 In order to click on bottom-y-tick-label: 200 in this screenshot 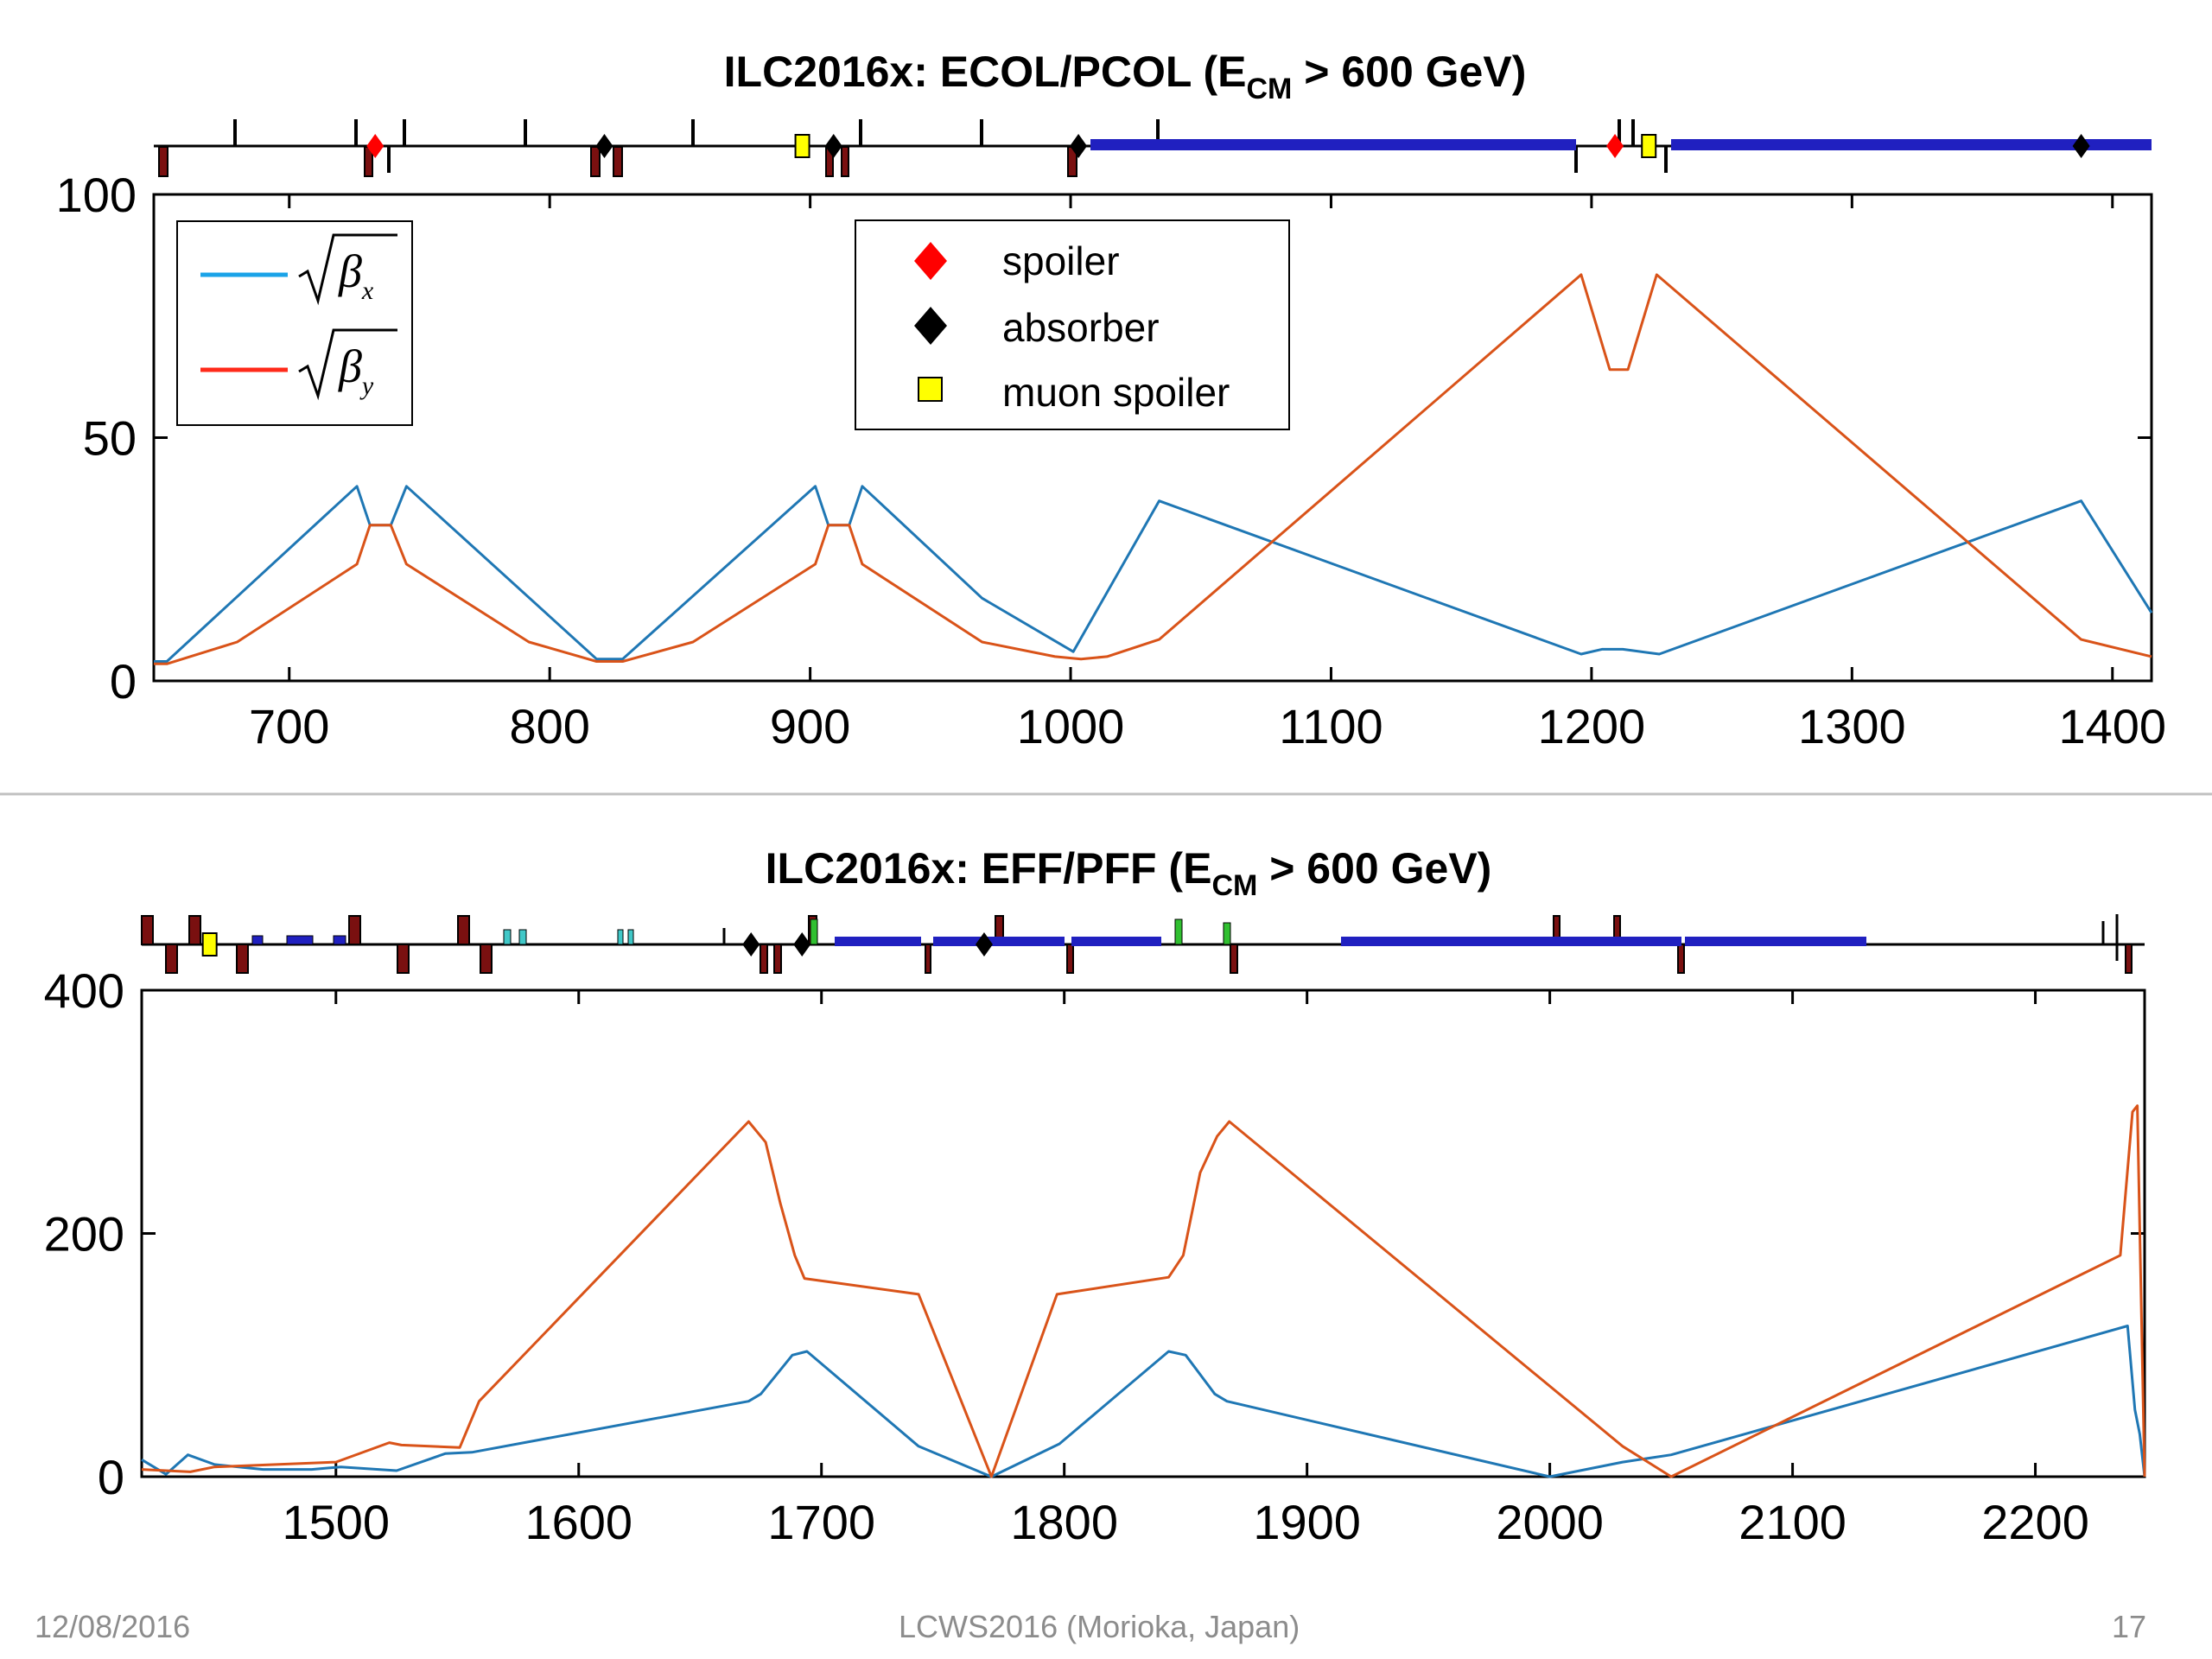, I will do `click(84, 1234)`.